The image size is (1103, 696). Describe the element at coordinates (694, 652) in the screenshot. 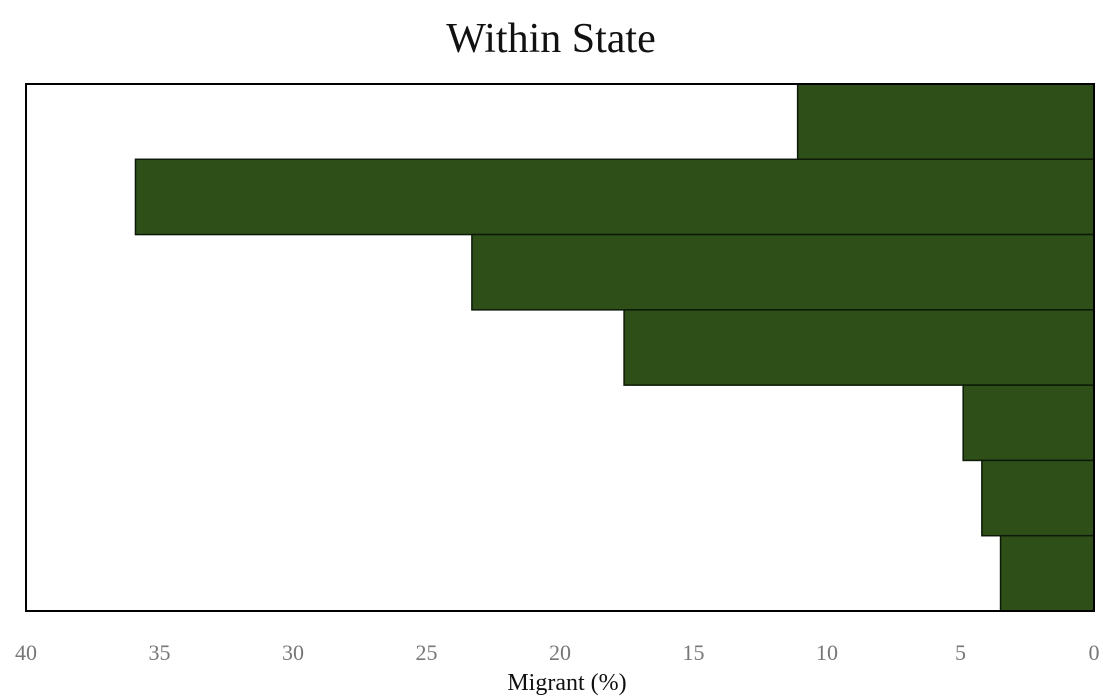

I see `x-tick-label: 15` at that location.